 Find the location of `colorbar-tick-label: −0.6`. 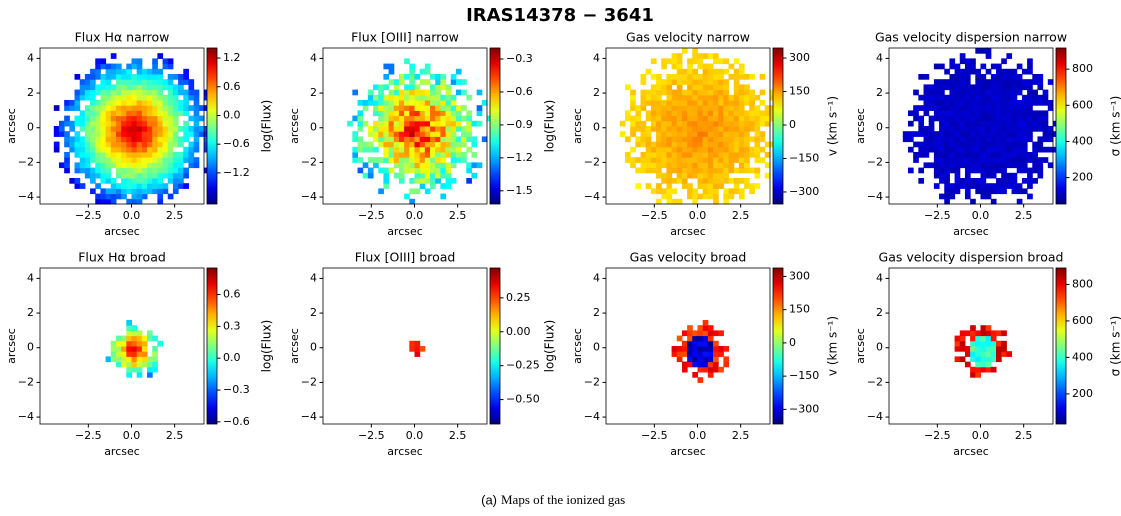

colorbar-tick-label: −0.6 is located at coordinates (519, 91).